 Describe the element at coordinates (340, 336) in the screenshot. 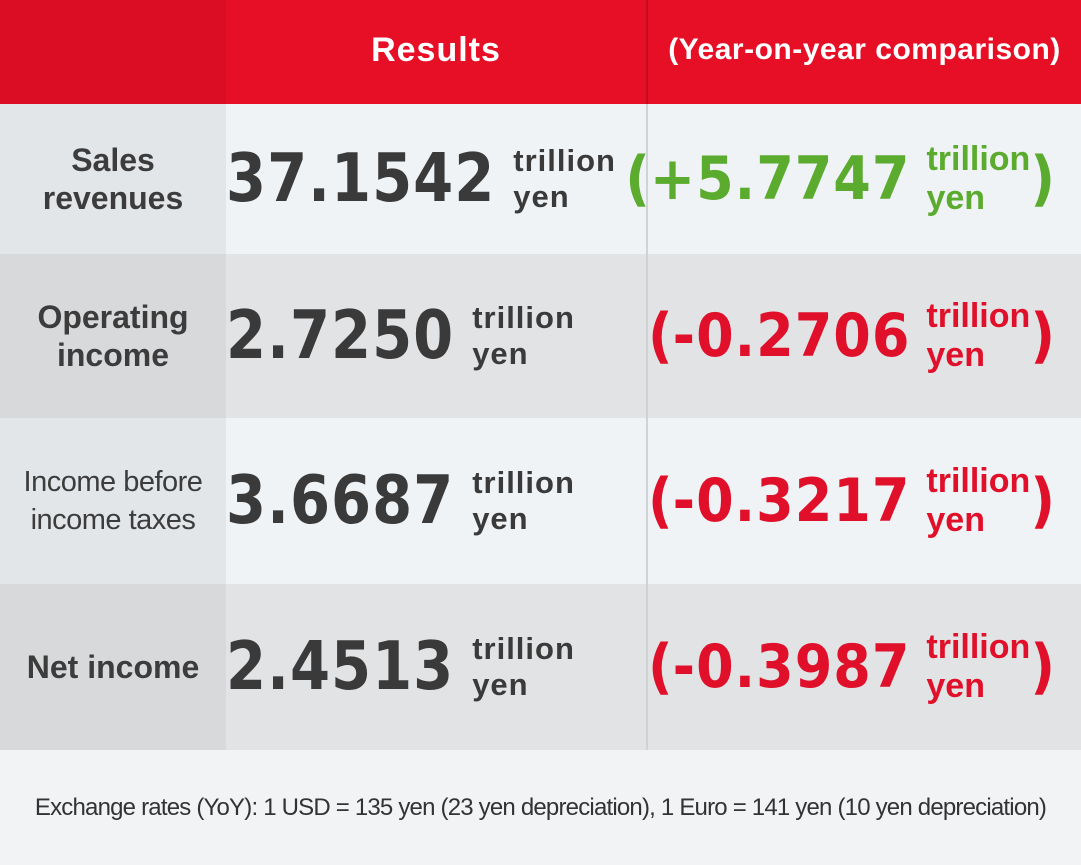

I see `result-value: 2.7250` at that location.